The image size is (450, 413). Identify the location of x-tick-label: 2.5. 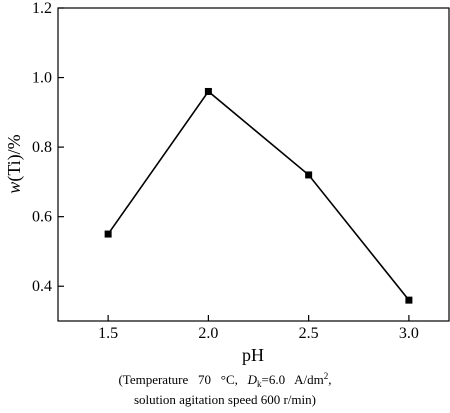
(309, 333).